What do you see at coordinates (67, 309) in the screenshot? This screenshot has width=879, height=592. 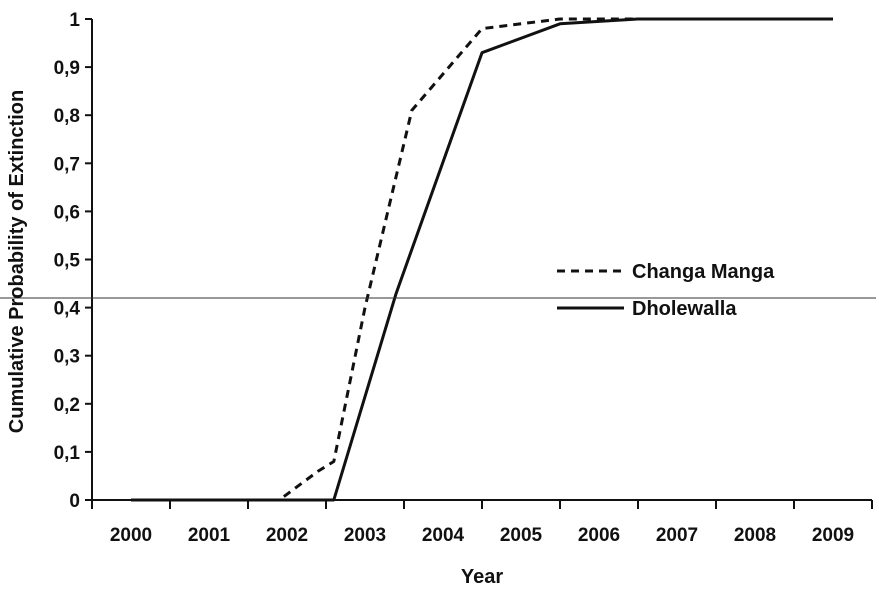 I see `y-tick-label: 0,4` at bounding box center [67, 309].